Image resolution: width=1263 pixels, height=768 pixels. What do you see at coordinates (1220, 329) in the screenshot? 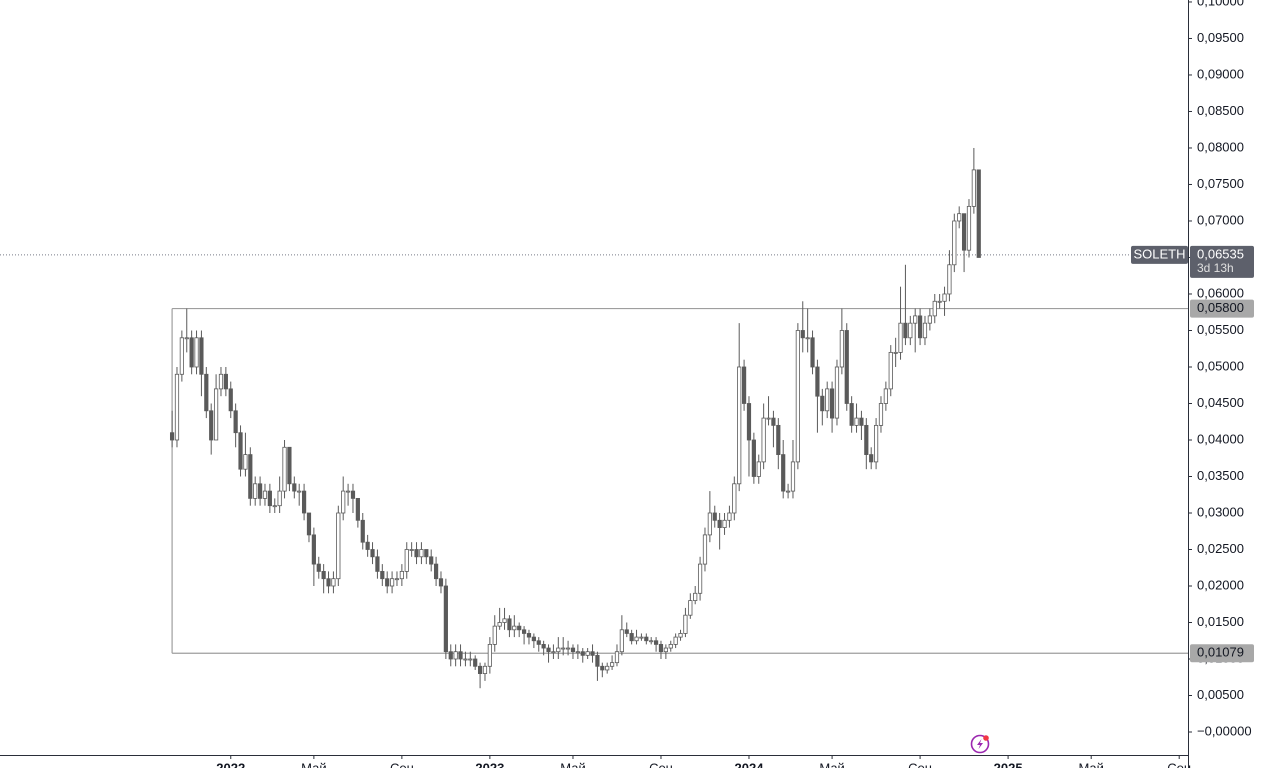
I see `y-tick-label: 0,05500` at bounding box center [1220, 329].